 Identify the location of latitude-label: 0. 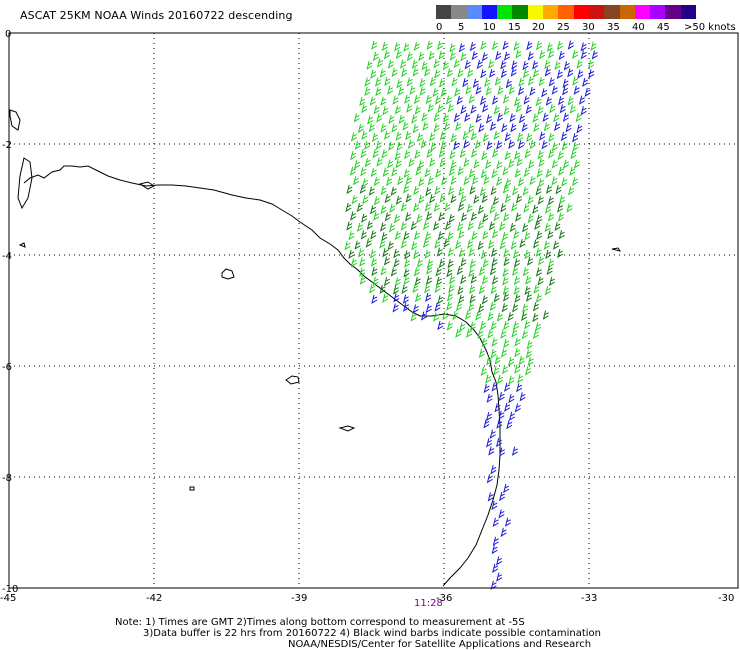
(8, 34).